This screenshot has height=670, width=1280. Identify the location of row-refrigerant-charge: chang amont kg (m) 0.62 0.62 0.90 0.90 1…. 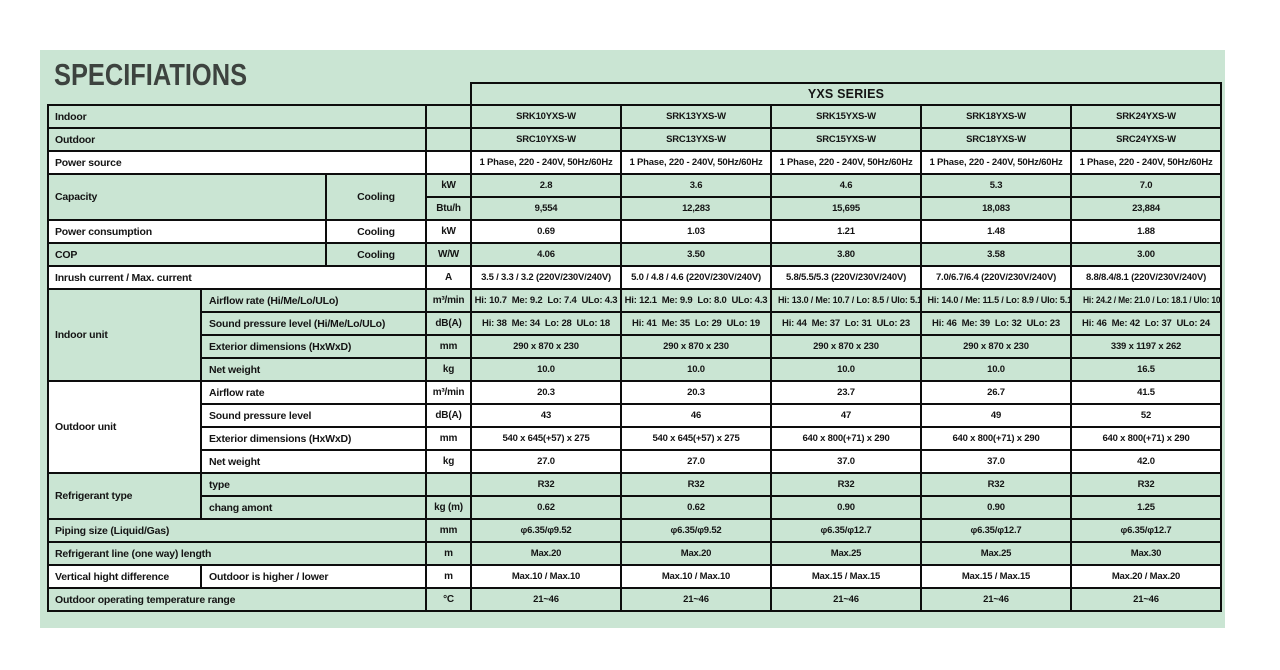
(635, 507).